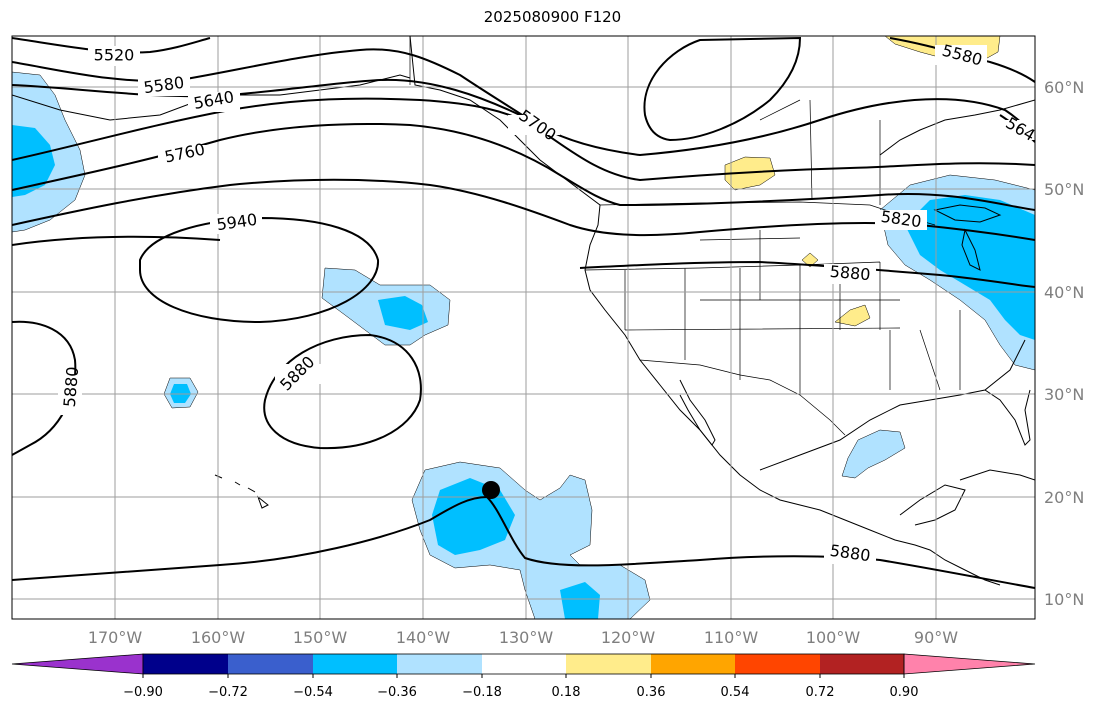 This screenshot has height=712, width=1105. What do you see at coordinates (820, 152) in the screenshot?
I see `canada-provinces` at bounding box center [820, 152].